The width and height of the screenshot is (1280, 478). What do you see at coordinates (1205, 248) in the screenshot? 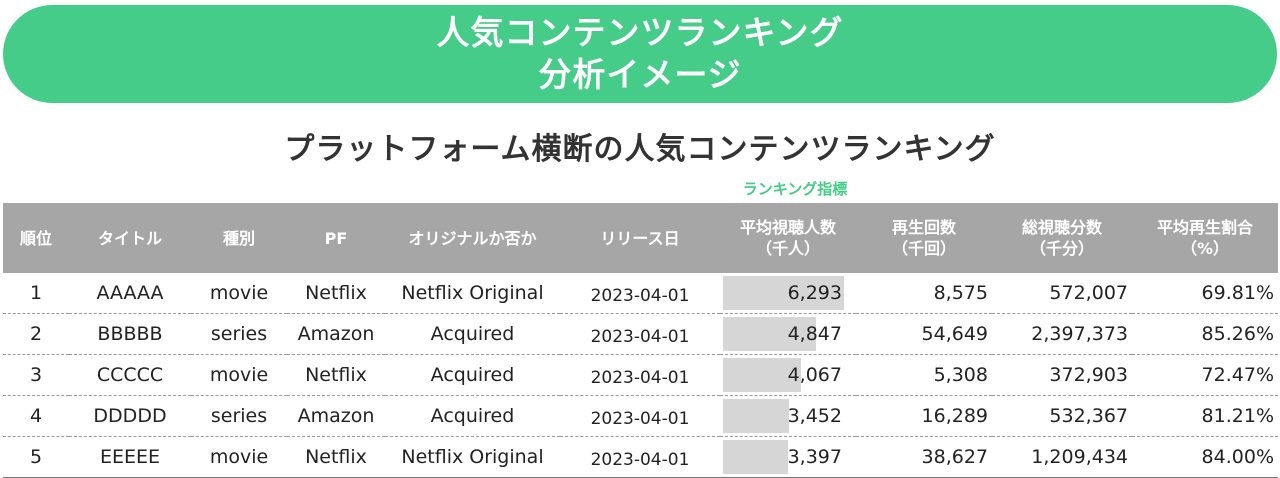
I see `header-avg-ratio-unit: （%）` at bounding box center [1205, 248].